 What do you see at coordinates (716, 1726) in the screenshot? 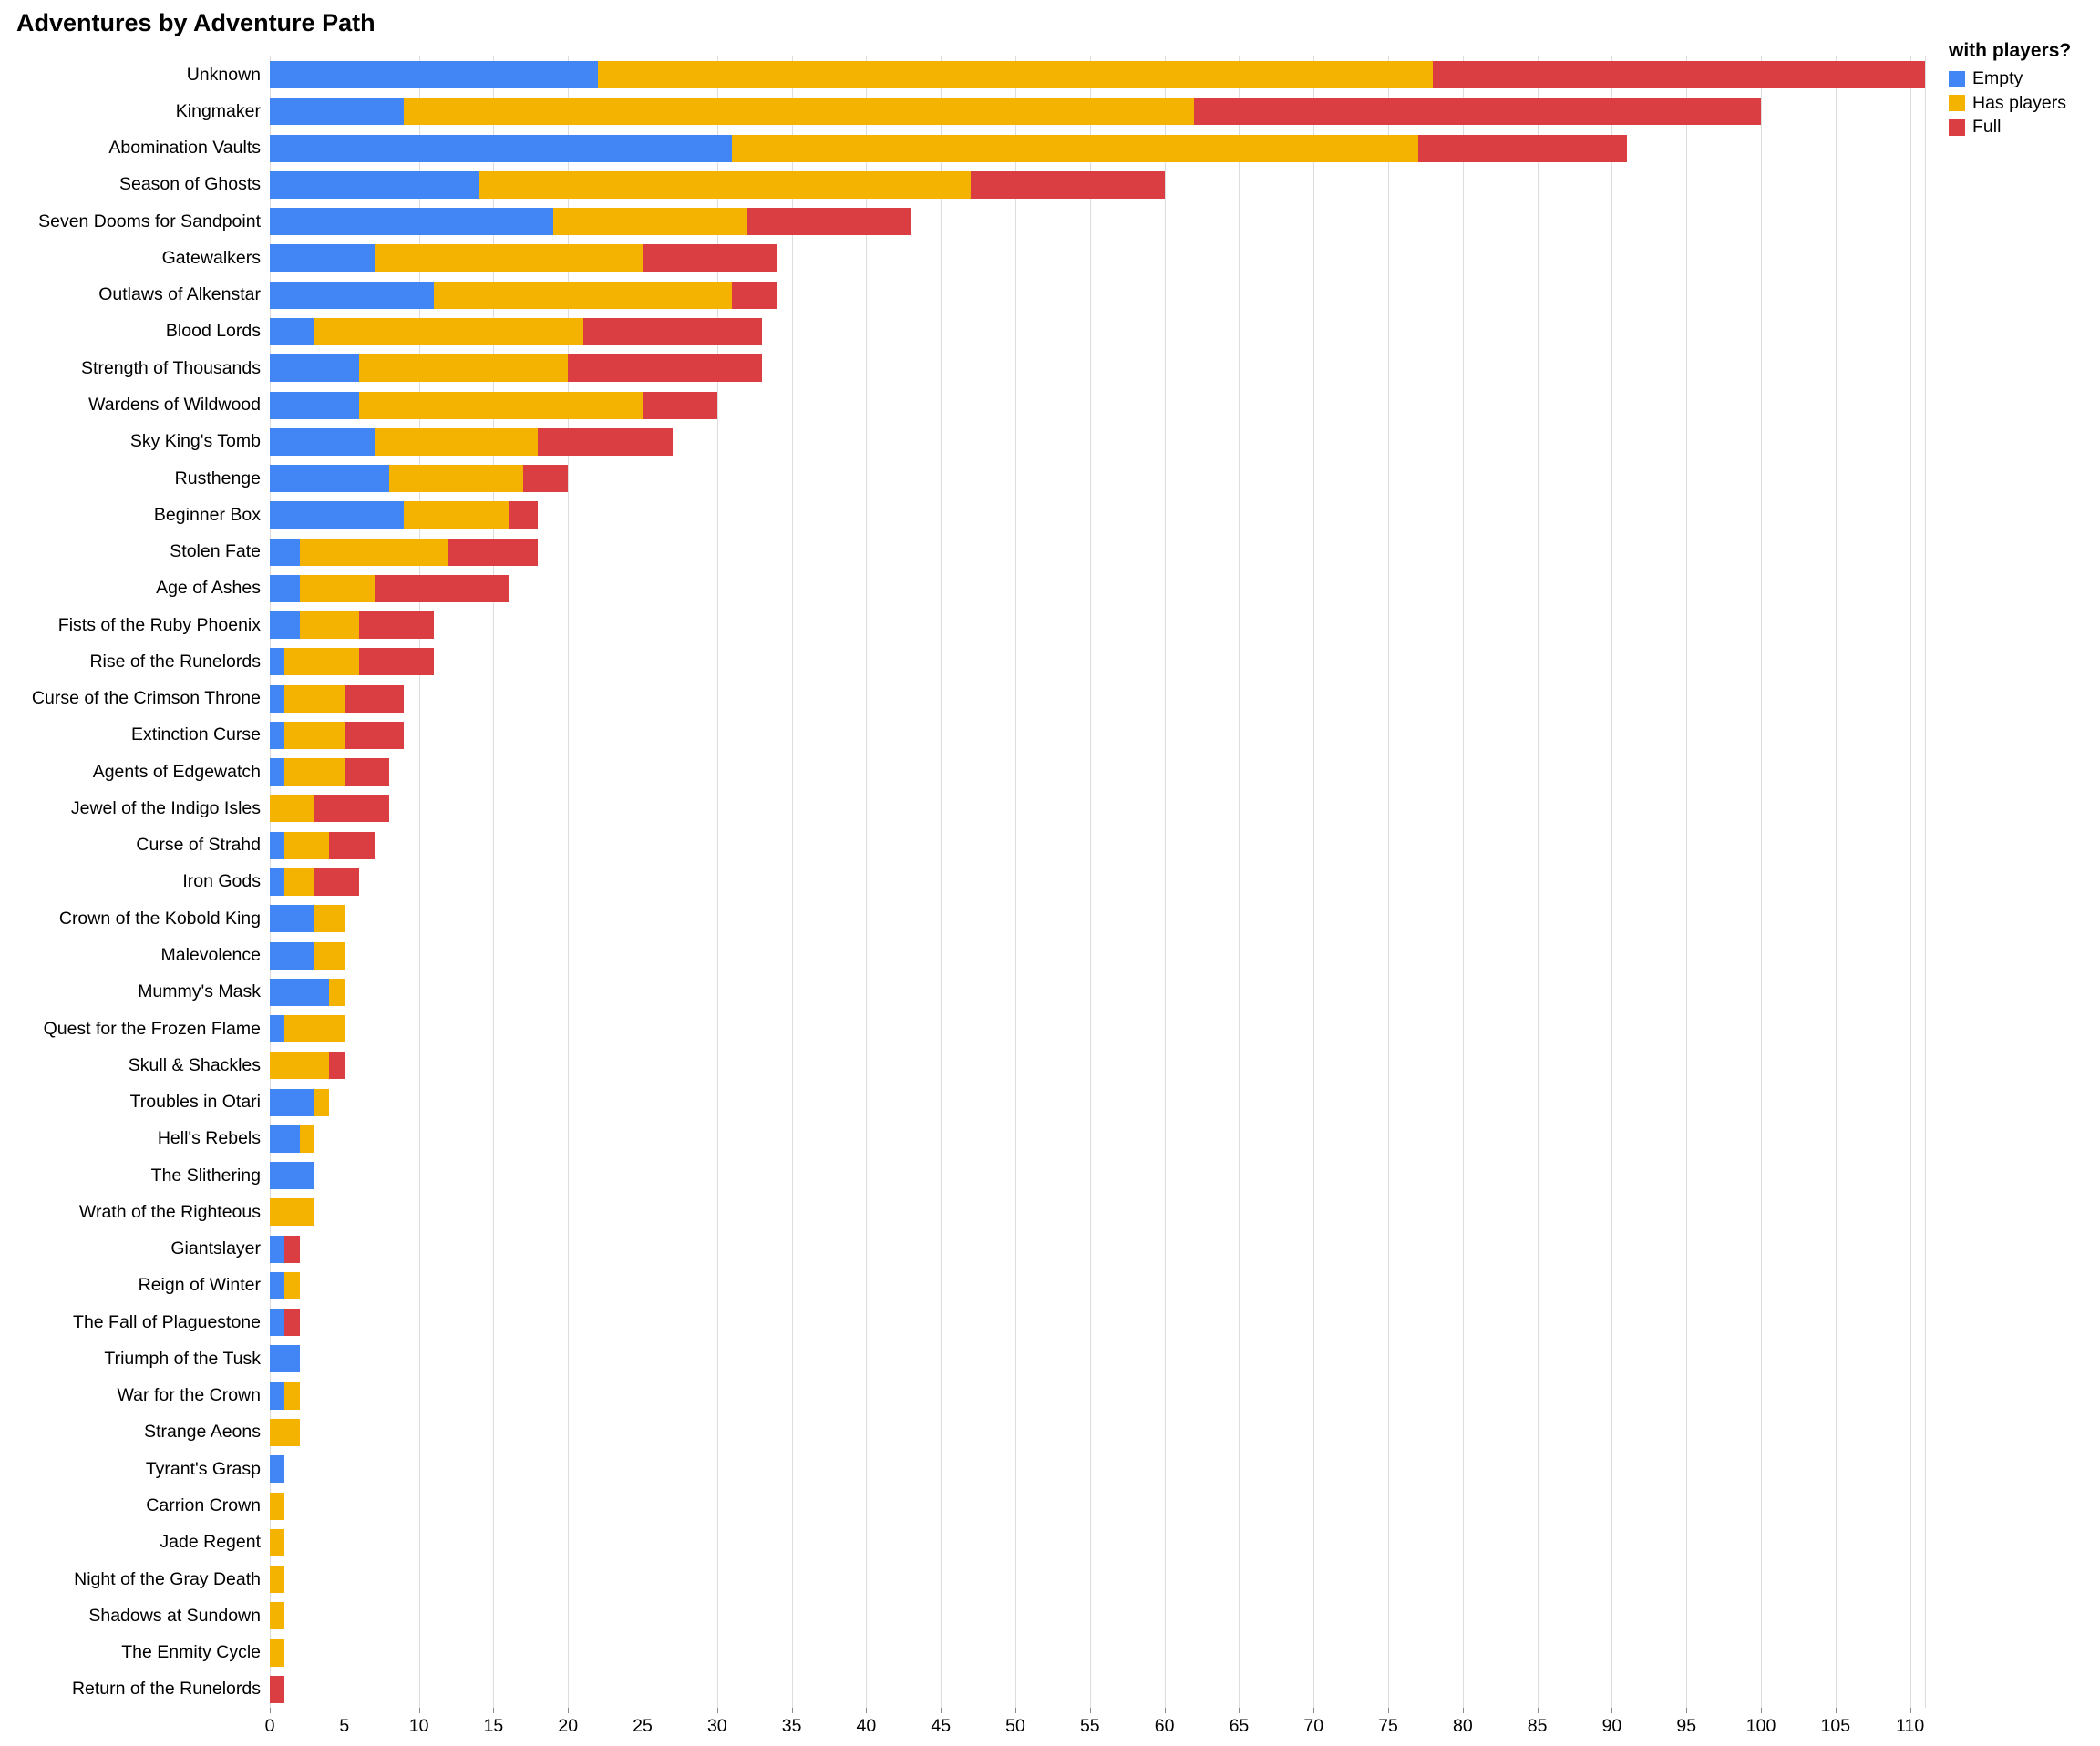
I see `x-axis-tick-label: 30` at bounding box center [716, 1726].